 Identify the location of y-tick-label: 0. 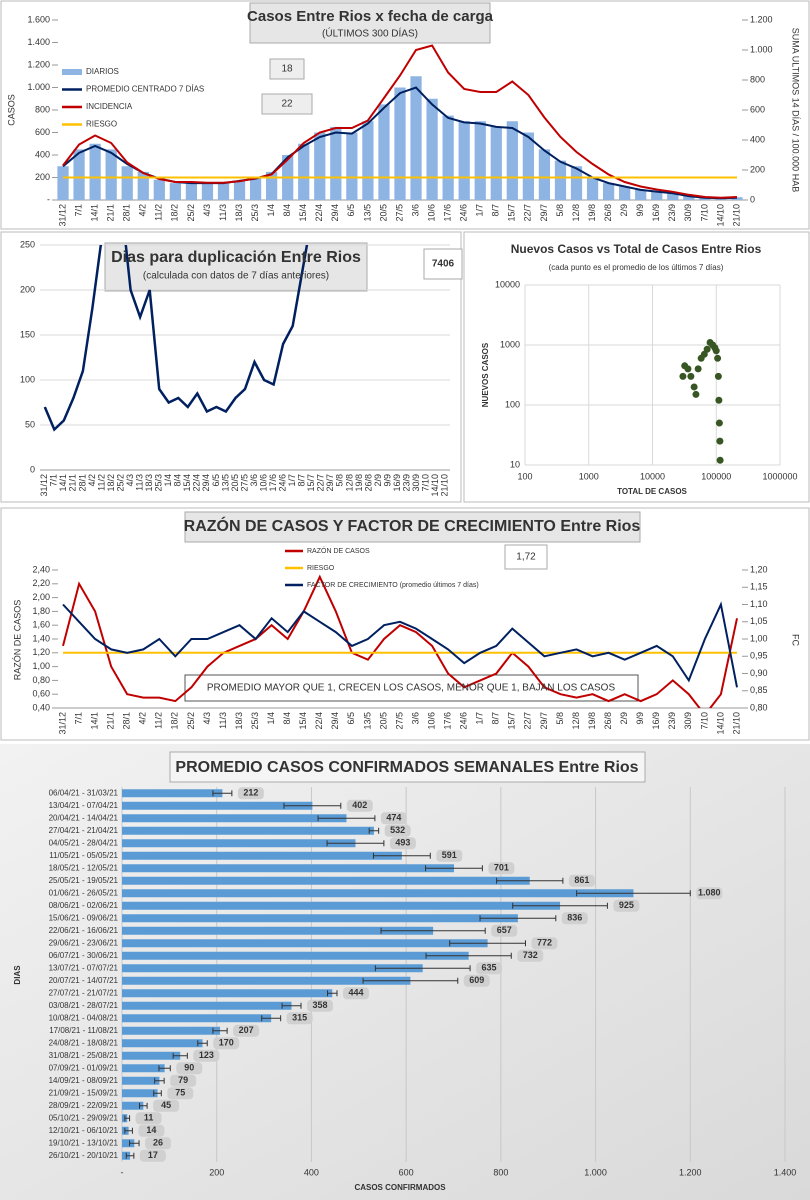
(752, 199).